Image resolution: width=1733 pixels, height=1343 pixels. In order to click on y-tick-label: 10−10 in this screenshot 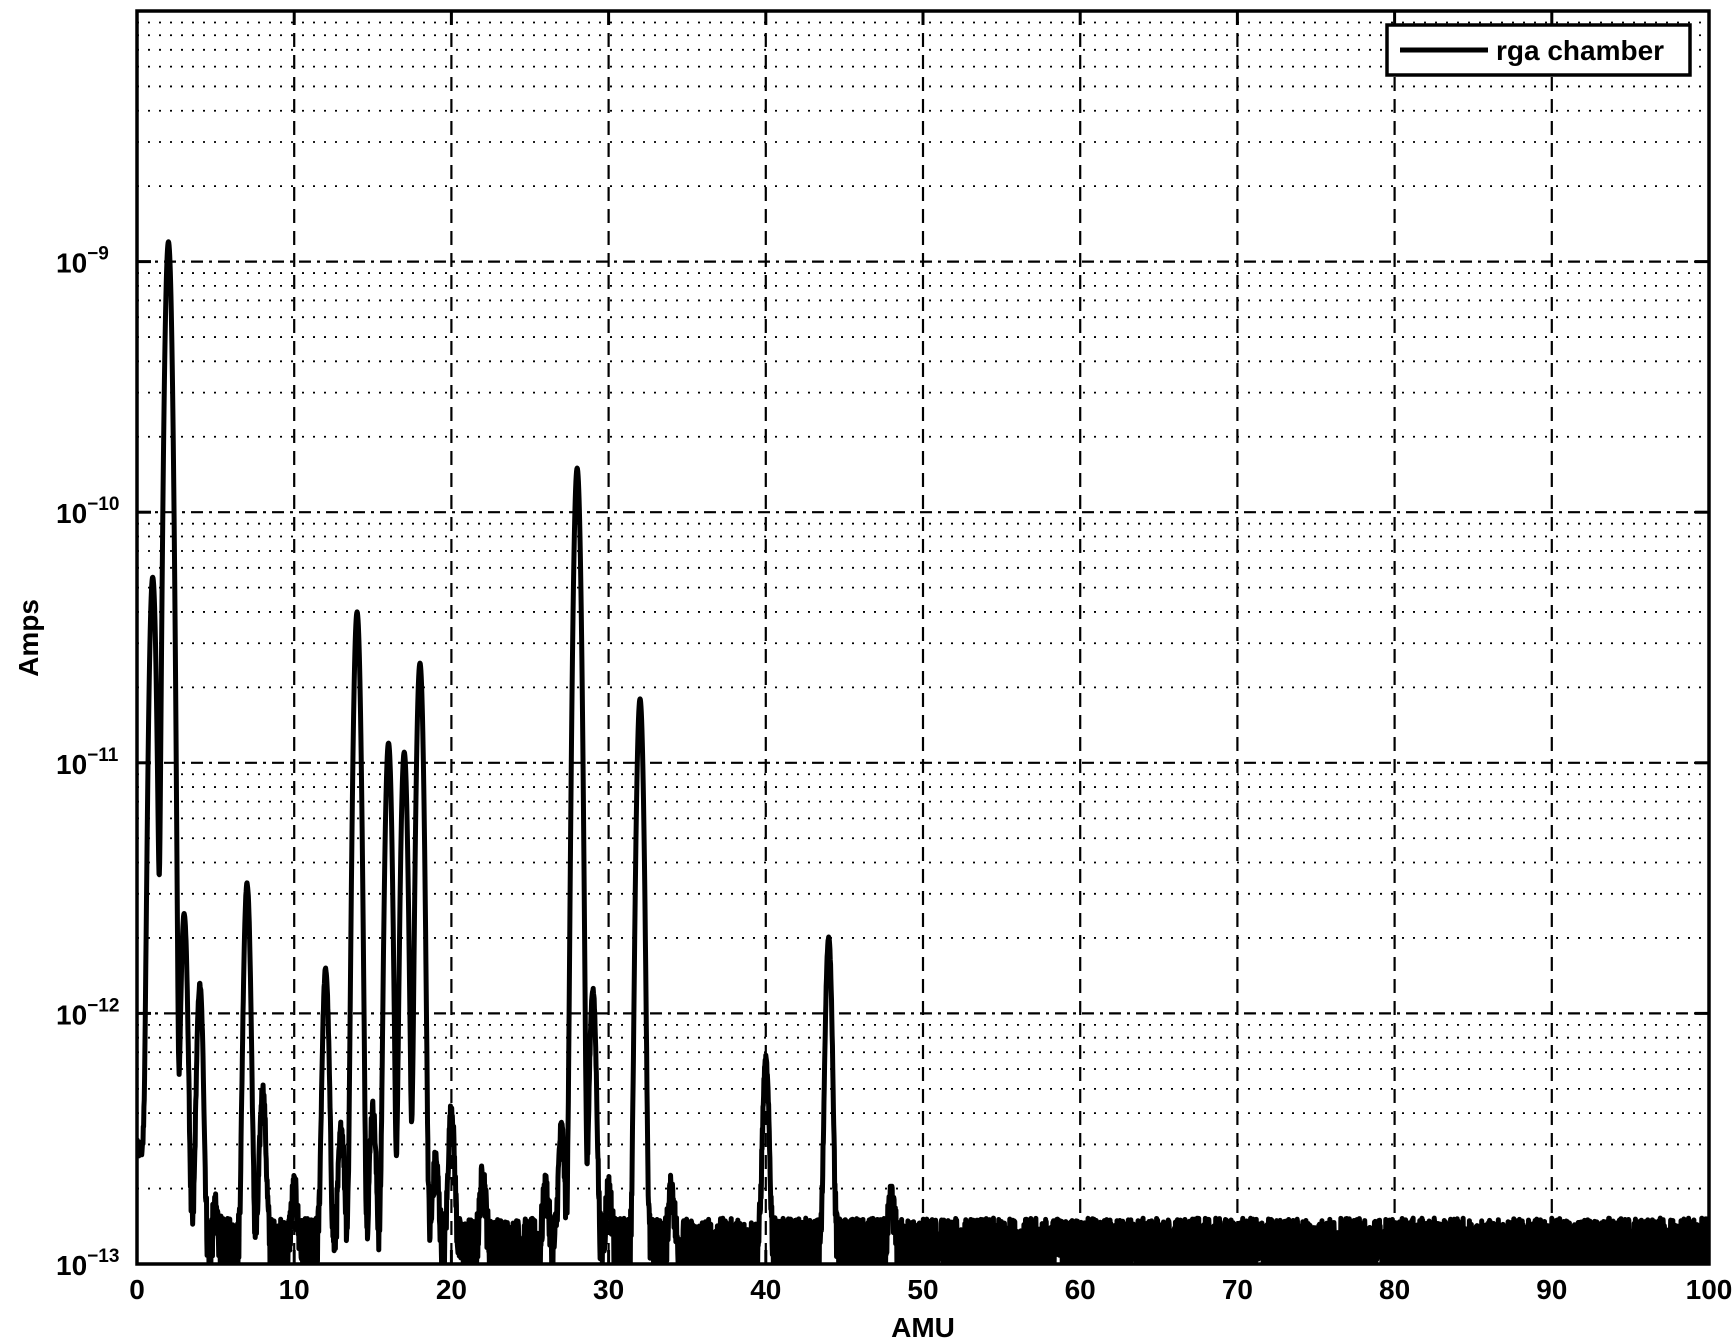, I will do `click(87, 511)`.